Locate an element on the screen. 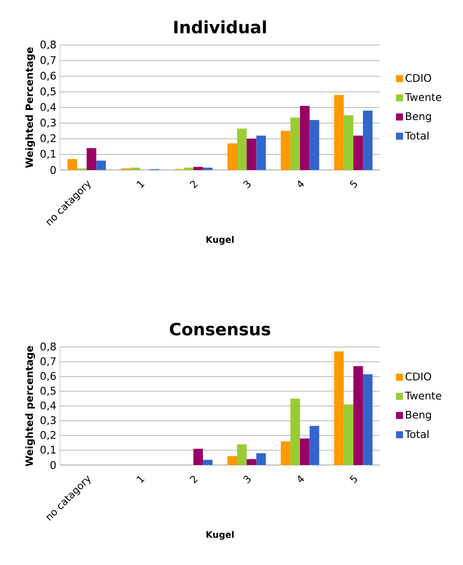 The height and width of the screenshot is (565, 463). y-axis-title: Weighted Percentage is located at coordinates (30, 107).